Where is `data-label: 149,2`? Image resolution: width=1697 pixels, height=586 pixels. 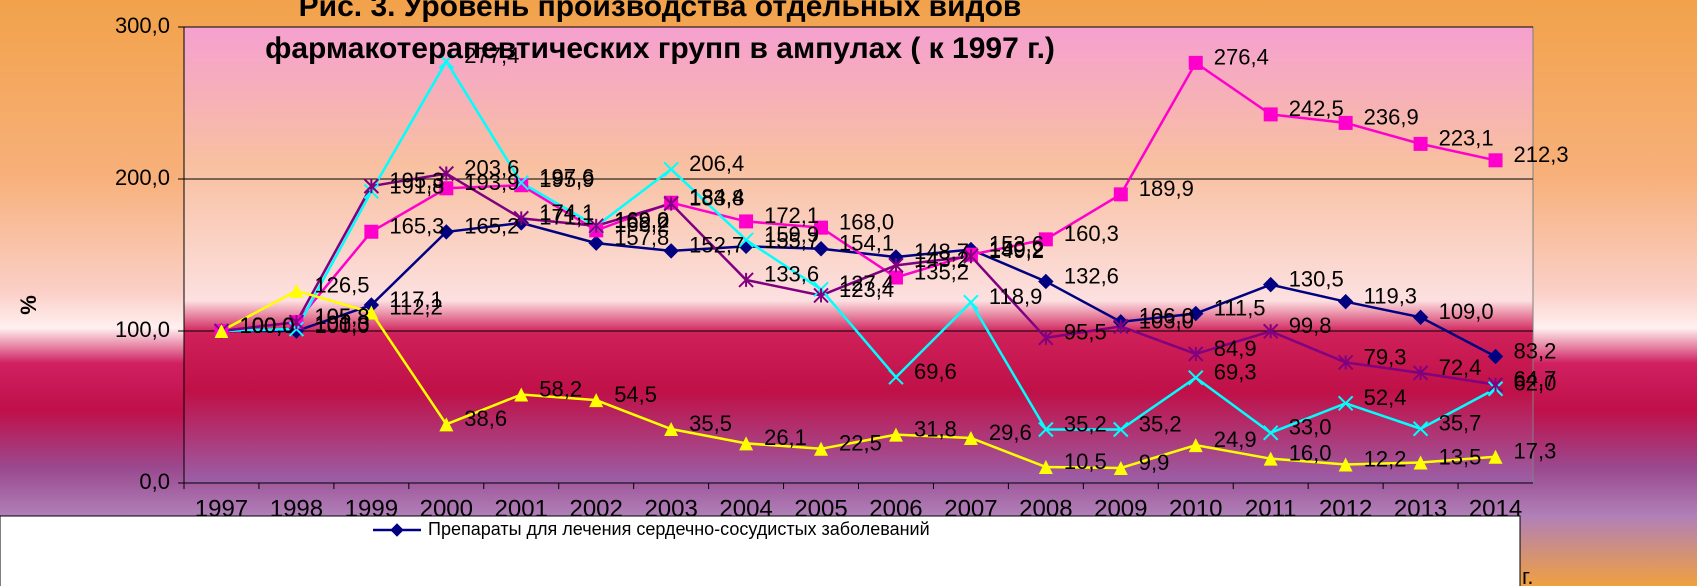
data-label: 149,2 is located at coordinates (1016, 250).